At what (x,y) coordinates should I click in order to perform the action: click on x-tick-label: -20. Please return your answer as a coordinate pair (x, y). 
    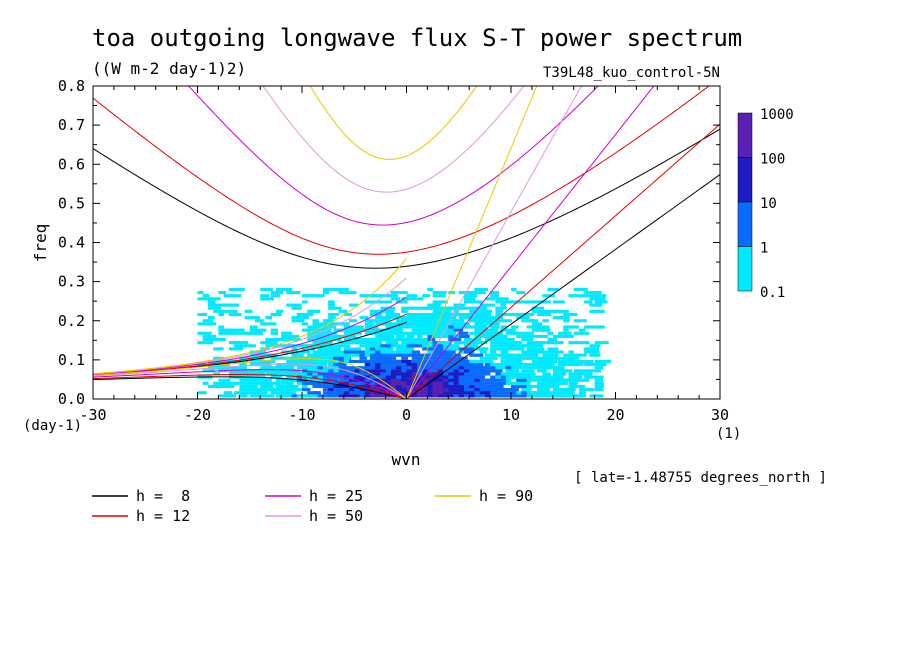
    Looking at the image, I should click on (197, 415).